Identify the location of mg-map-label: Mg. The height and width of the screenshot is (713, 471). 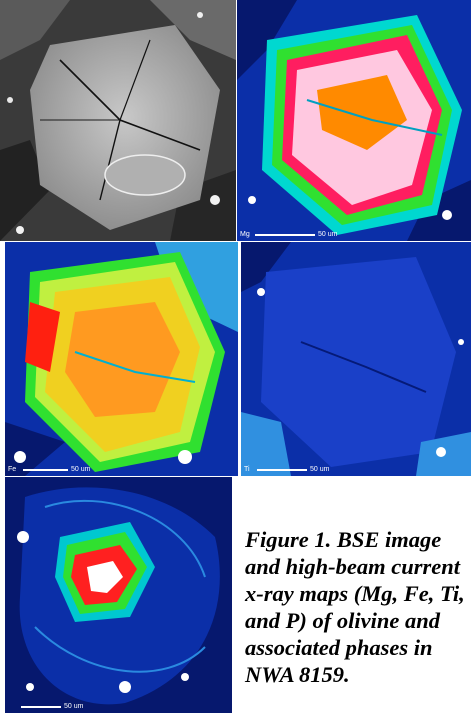
(245, 234).